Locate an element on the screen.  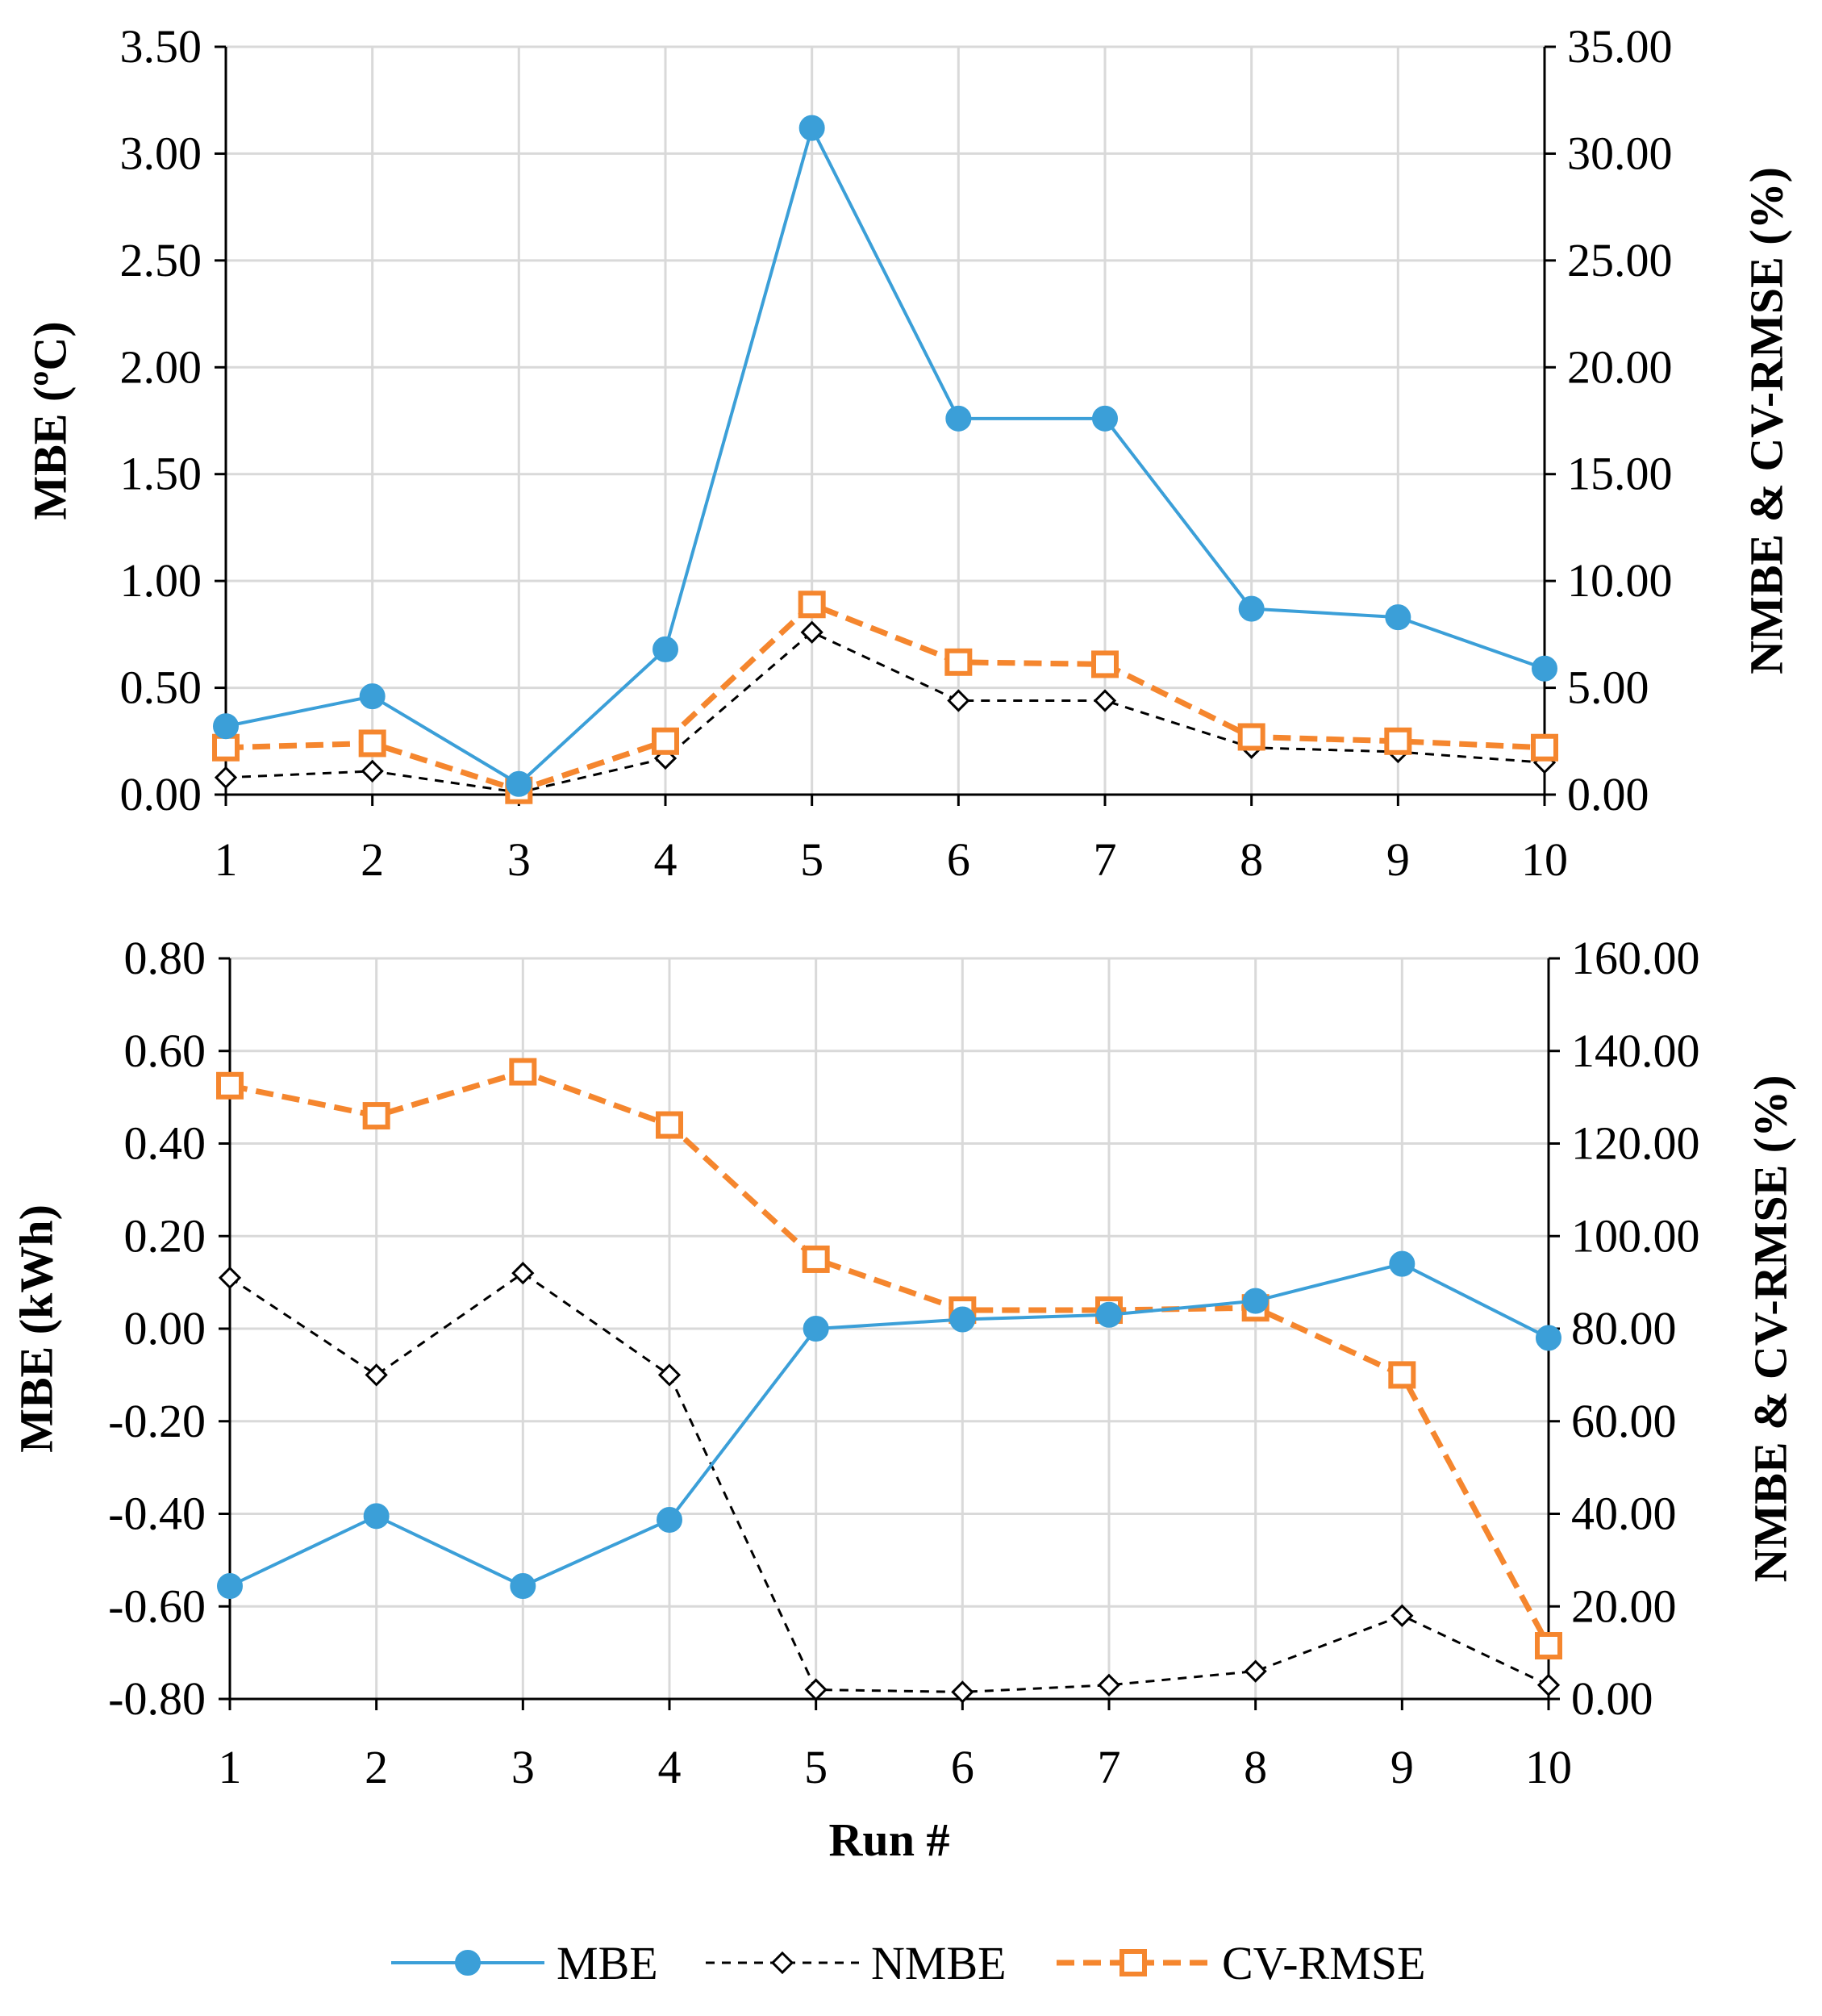
legend-item-nmbe: NMBE is located at coordinates (856, 1963).